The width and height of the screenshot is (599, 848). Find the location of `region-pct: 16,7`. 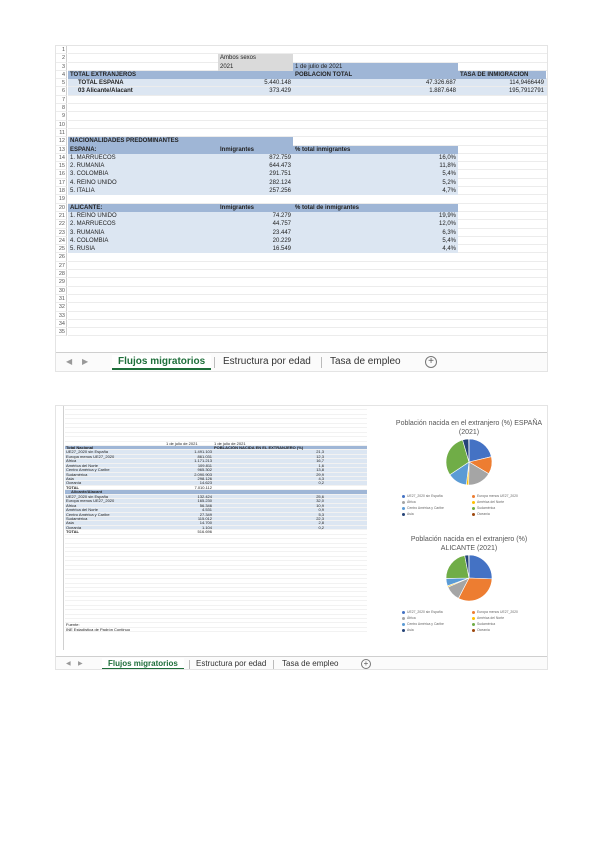

region-pct: 16,7 is located at coordinates (320, 461).